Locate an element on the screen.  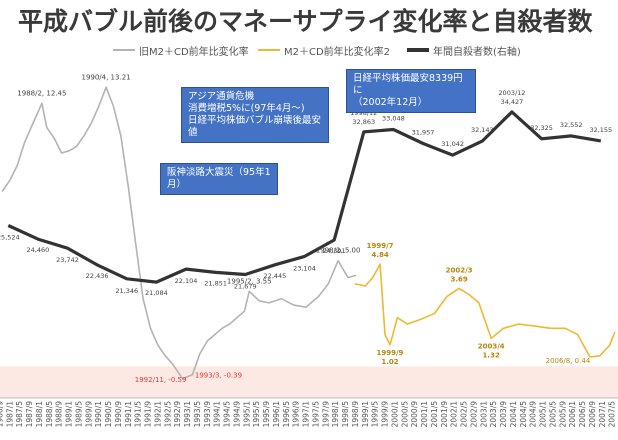
x-tick-label: 2002/9 is located at coordinates (473, 414).